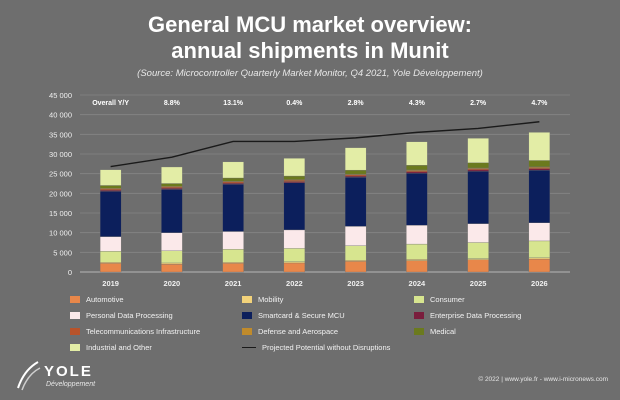  What do you see at coordinates (105, 299) in the screenshot?
I see `legend-label: Automotive` at bounding box center [105, 299].